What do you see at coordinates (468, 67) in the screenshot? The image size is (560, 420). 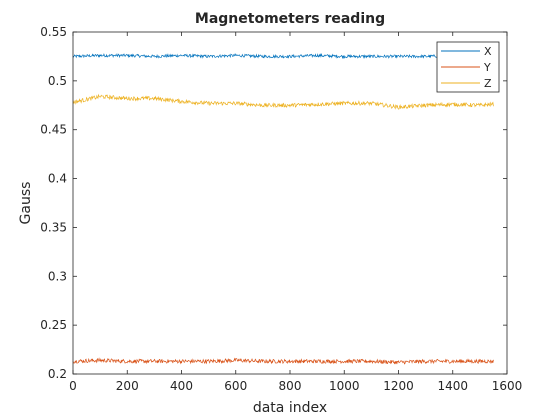 I see `legend: XYZ` at bounding box center [468, 67].